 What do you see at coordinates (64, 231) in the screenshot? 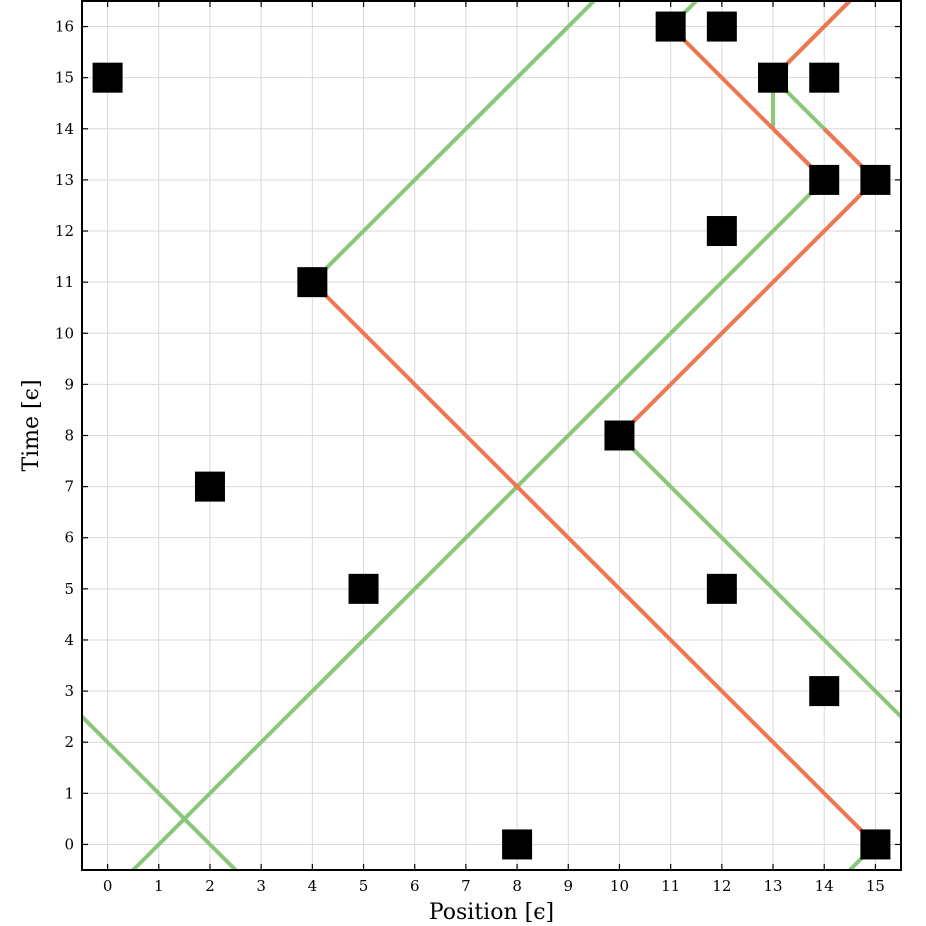
I see `y-tick-label: 12` at bounding box center [64, 231].